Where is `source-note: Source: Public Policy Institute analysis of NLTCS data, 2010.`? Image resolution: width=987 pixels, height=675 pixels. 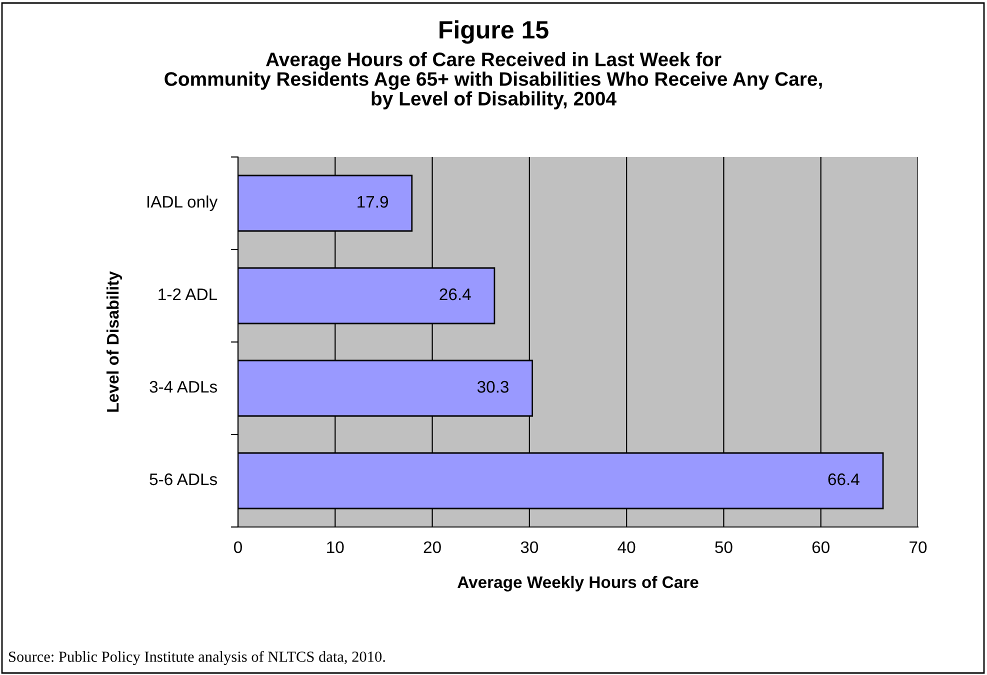 source-note: Source: Public Policy Institute analysis of NLTCS data, 2010. is located at coordinates (197, 658).